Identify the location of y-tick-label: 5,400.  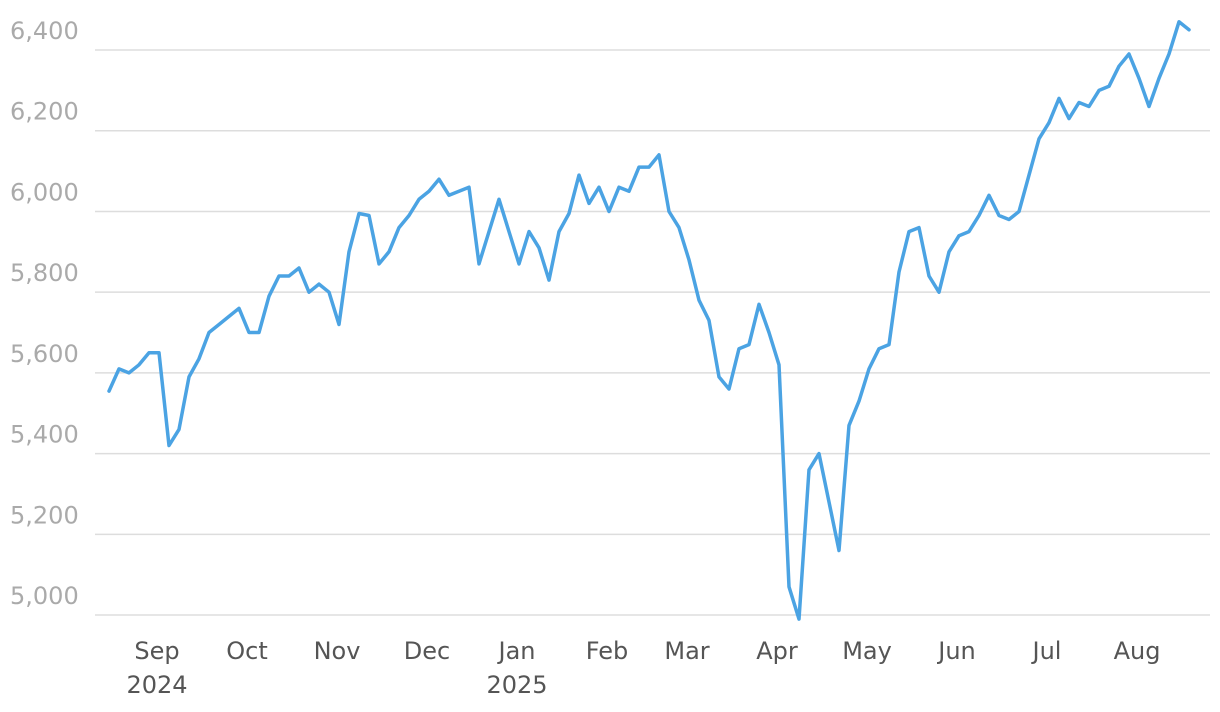
(44, 435).